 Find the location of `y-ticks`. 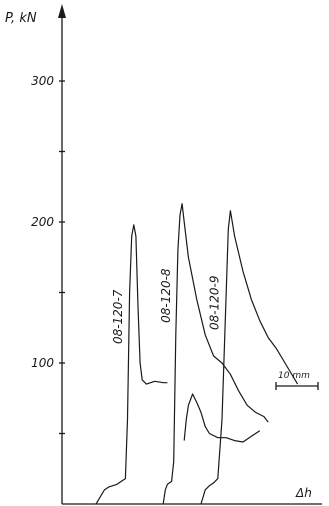

y-ticks is located at coordinates (62, 257).